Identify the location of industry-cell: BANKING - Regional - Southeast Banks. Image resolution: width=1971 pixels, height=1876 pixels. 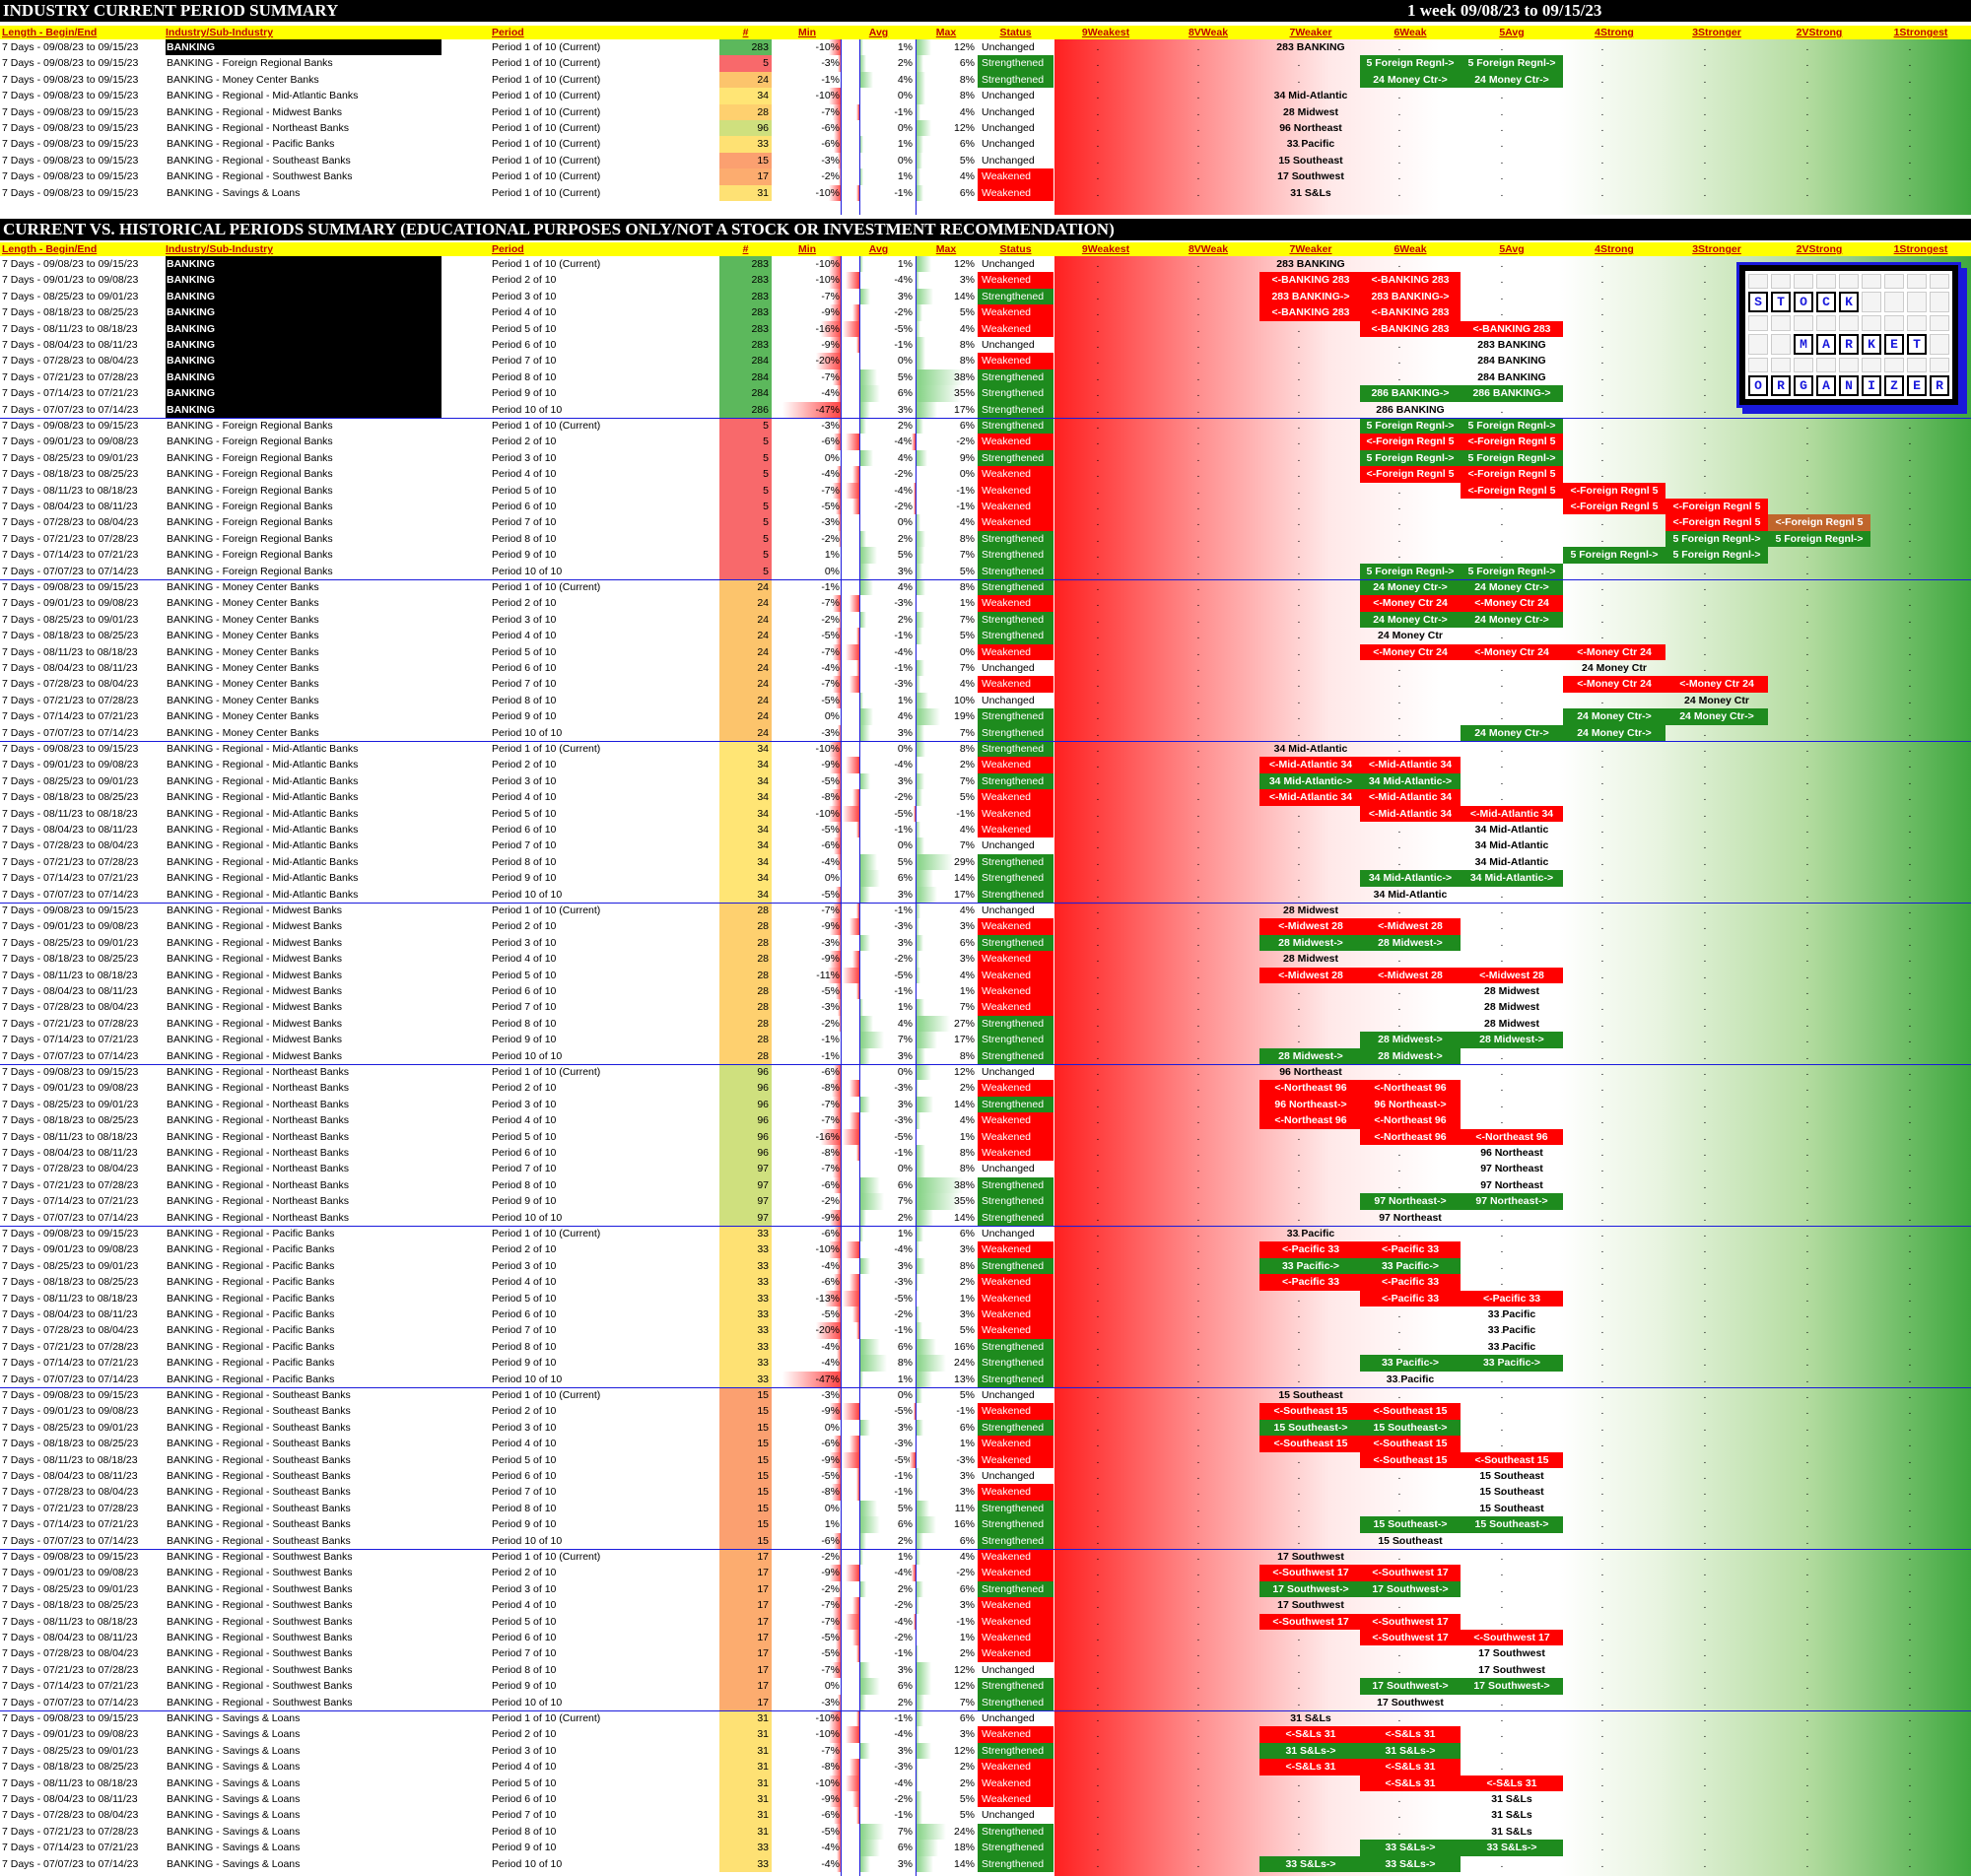
(259, 1541).